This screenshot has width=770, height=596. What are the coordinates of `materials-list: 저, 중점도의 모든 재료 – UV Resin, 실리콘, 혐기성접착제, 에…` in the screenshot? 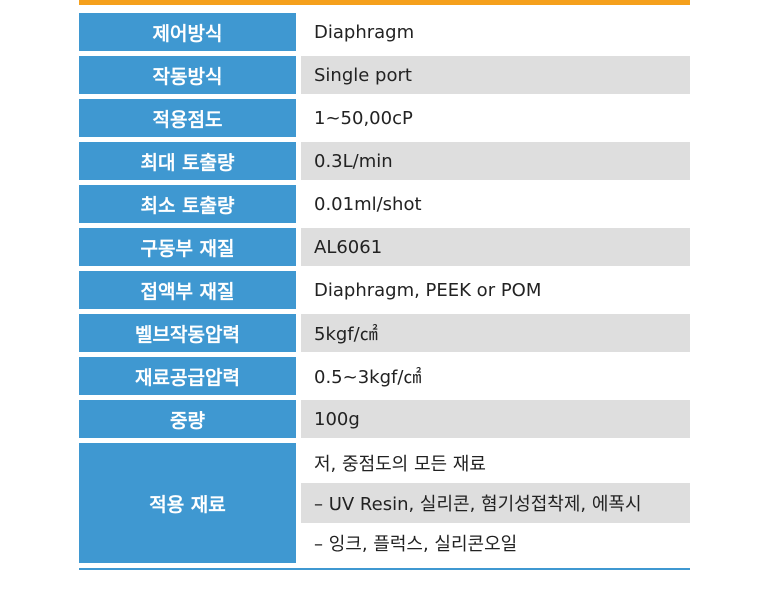 It's located at (495, 503).